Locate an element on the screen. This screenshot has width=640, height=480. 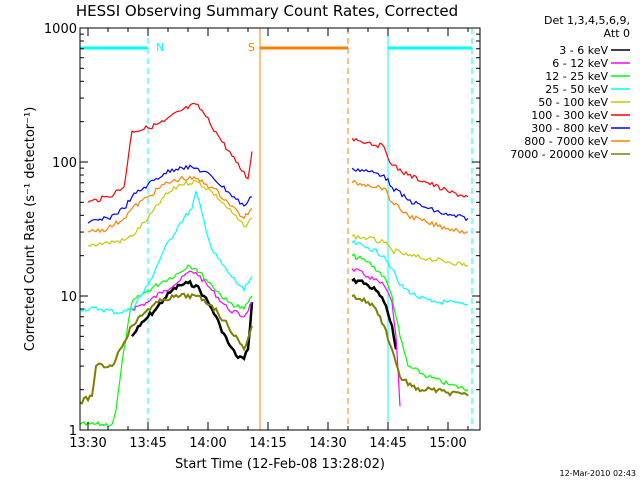
legend-label-7: 800 - 7000 keV is located at coordinates (566, 141).